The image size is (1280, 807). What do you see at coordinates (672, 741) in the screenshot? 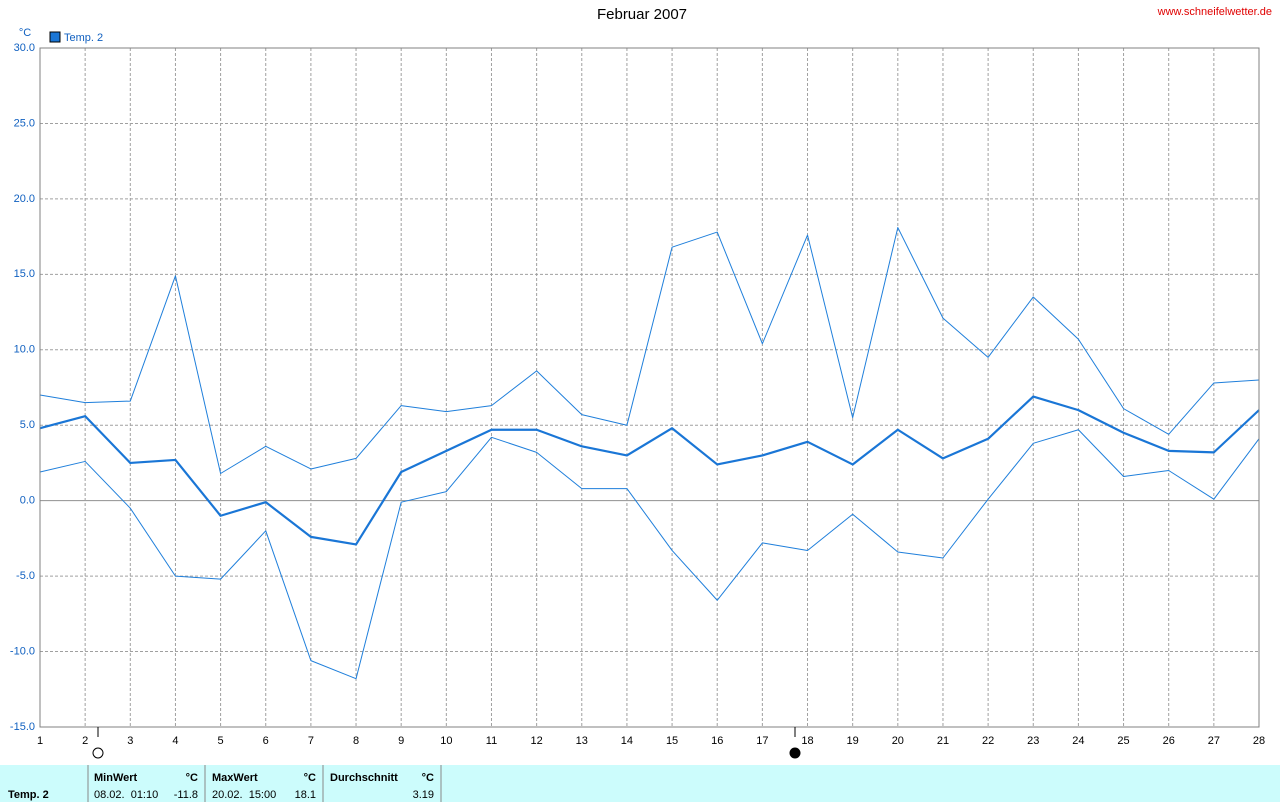
I see `x-tick-label: 15` at bounding box center [672, 741].